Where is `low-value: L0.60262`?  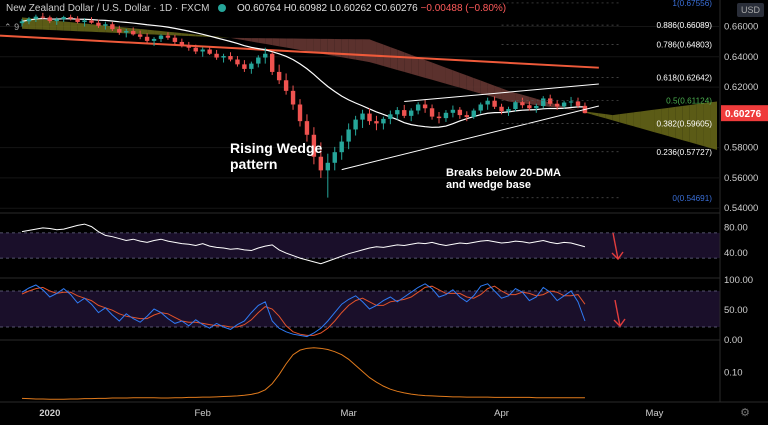
low-value: L0.60262 is located at coordinates (350, 8).